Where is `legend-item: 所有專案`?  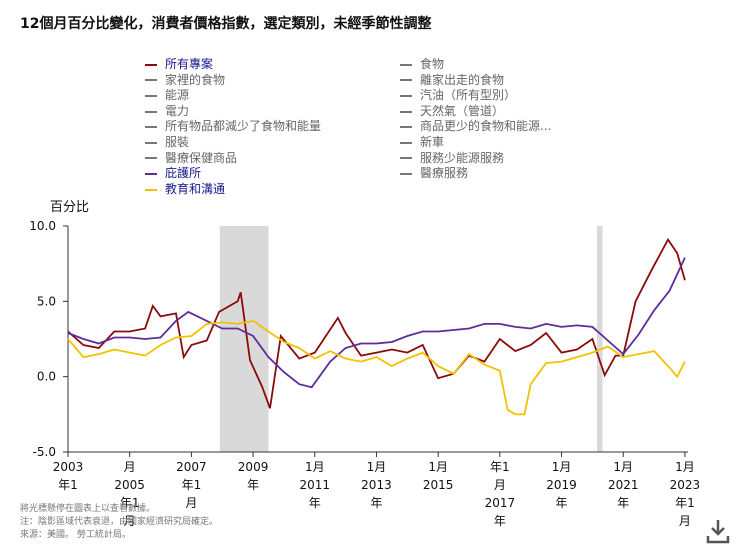
legend-item: 所有專案 is located at coordinates (233, 65).